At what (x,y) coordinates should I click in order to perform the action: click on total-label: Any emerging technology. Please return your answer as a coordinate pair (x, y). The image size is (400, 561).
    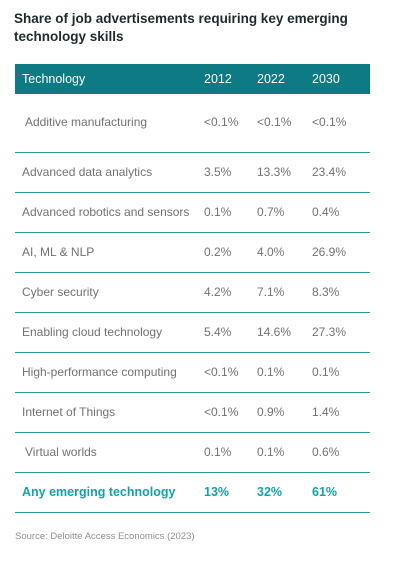
    Looking at the image, I should click on (109, 492).